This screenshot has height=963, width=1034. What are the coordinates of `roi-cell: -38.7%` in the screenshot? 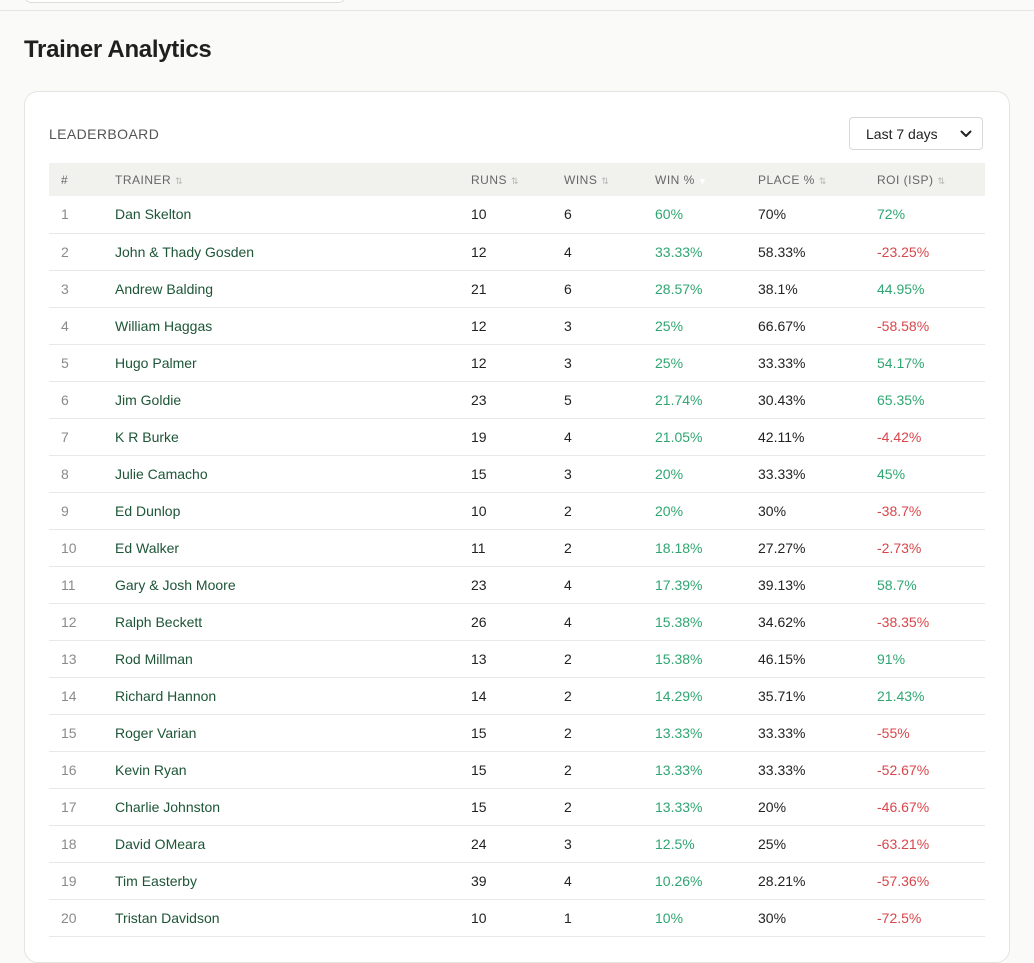 It's located at (899, 510).